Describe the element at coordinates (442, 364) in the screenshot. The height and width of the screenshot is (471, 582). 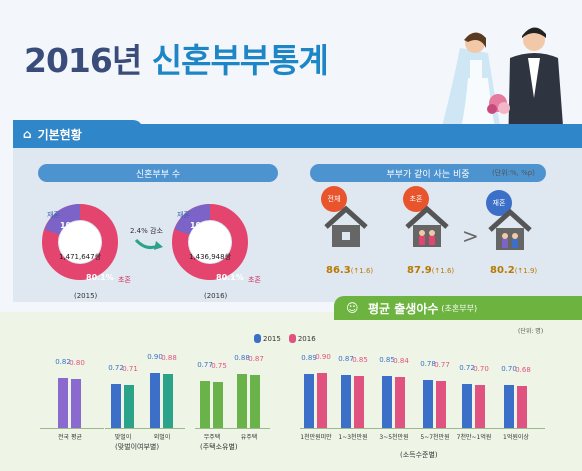
I see `bar-value-2016: 0.77` at that location.